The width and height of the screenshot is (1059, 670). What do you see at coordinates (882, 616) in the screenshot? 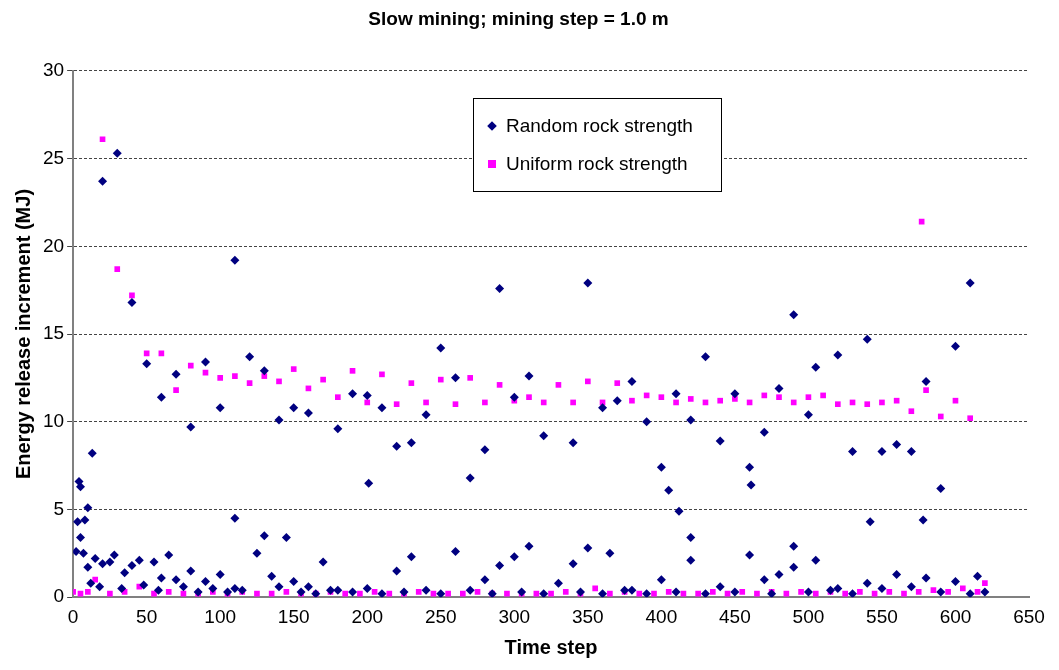
I see `x-tick-label: 550` at bounding box center [882, 616].